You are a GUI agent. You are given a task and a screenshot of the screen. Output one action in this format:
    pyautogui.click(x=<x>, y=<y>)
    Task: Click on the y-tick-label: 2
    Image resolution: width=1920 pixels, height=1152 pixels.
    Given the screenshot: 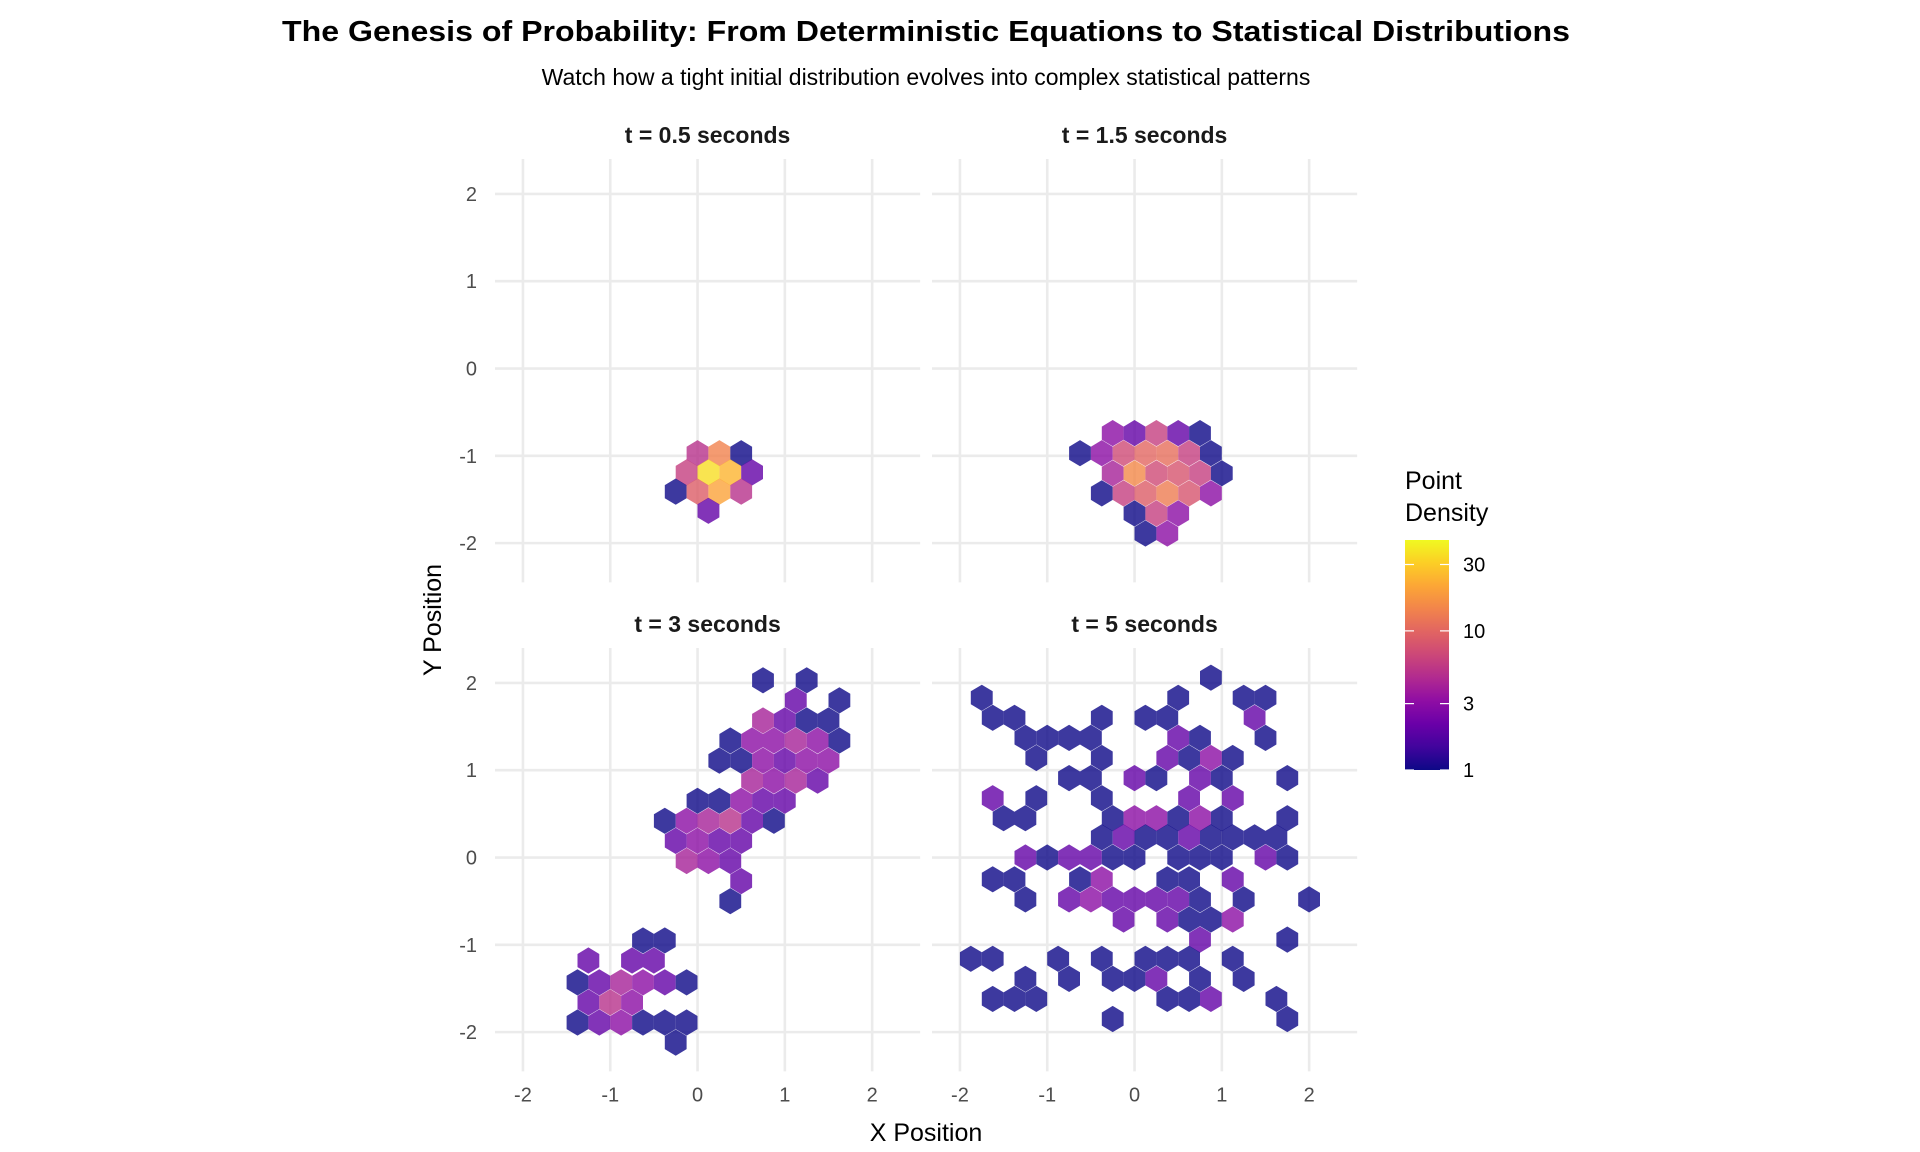 What is the action you would take?
    pyautogui.click(x=471, y=684)
    